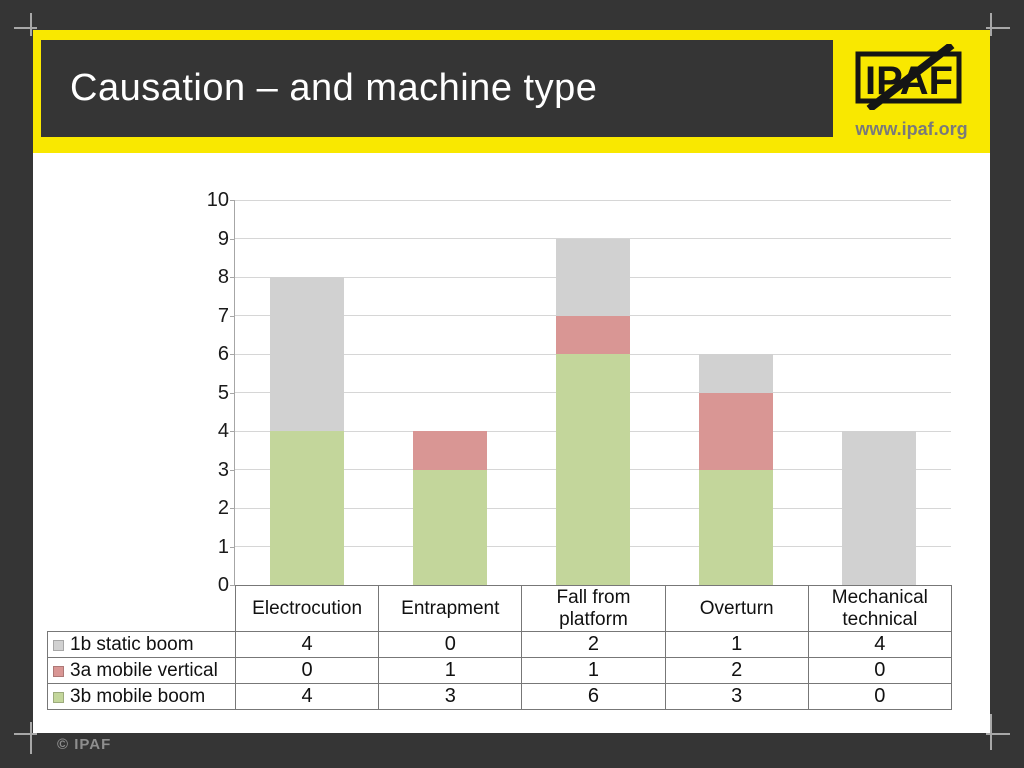  What do you see at coordinates (991, 732) in the screenshot?
I see `crop-mark-bottom-right-v` at bounding box center [991, 732].